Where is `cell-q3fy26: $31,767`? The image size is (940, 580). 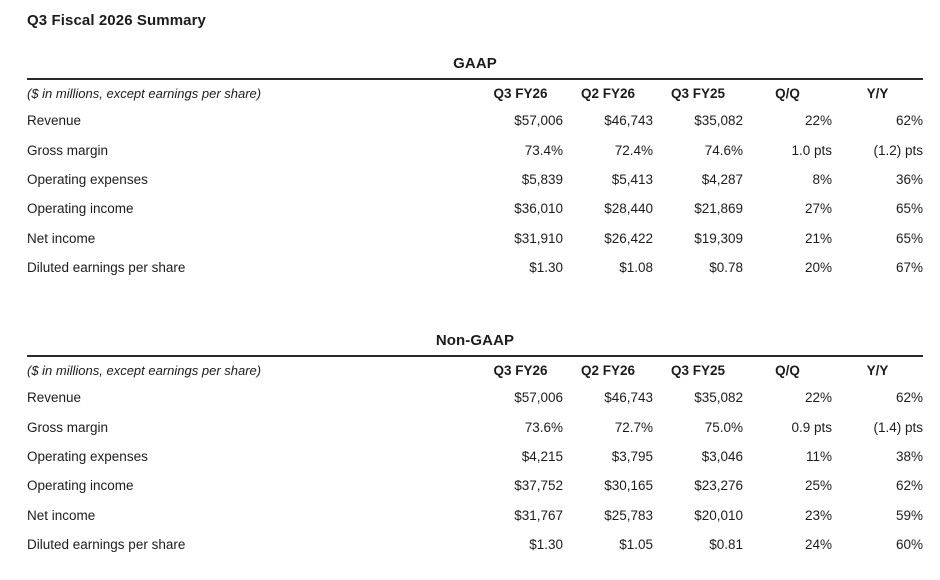 cell-q3fy26: $31,767 is located at coordinates (538, 515).